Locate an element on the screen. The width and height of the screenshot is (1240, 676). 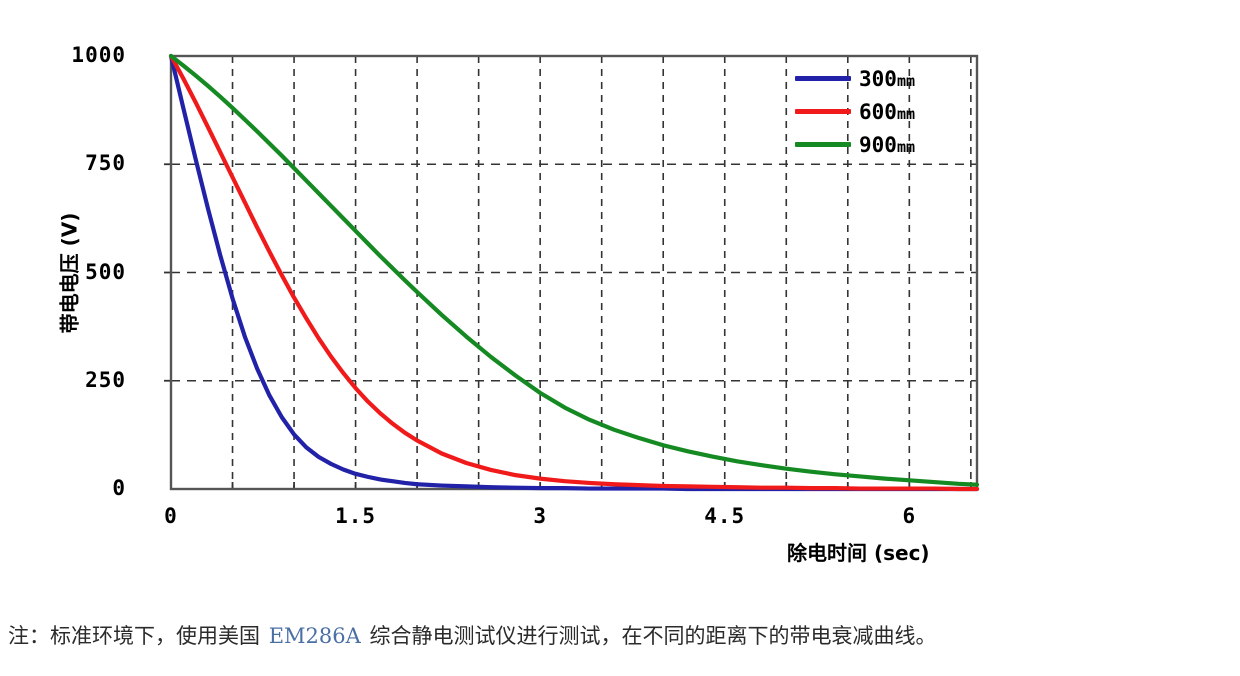
legend-label-900mm: 900mm is located at coordinates (887, 144).